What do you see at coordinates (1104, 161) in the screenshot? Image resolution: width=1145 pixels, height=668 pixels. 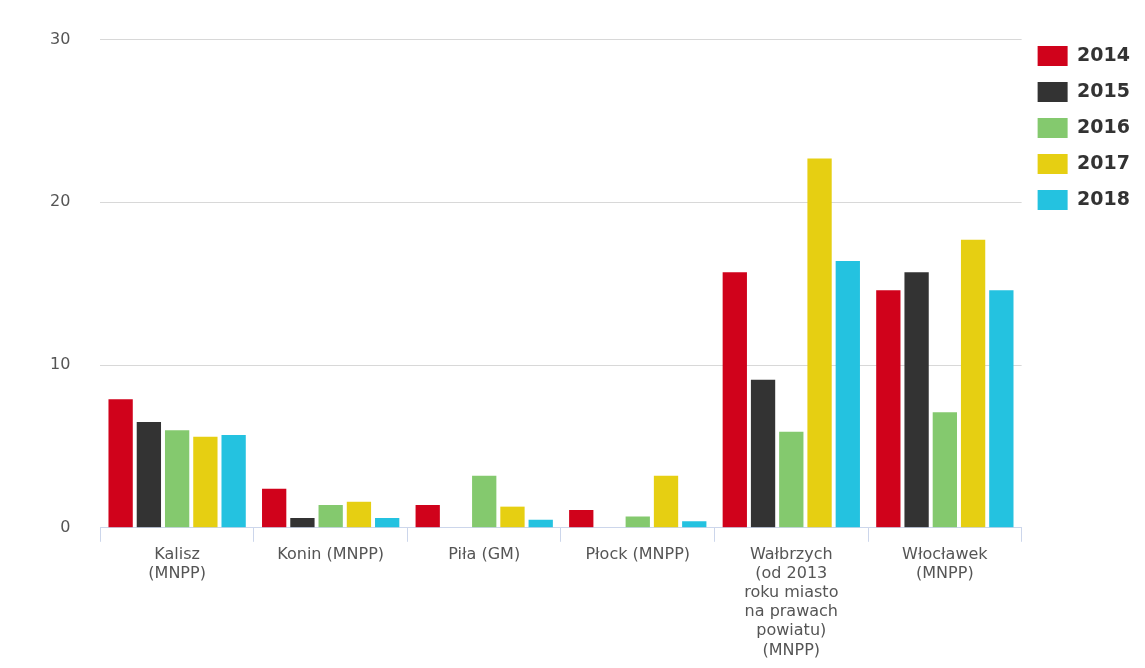 I see `legend-label: 2017` at bounding box center [1104, 161].